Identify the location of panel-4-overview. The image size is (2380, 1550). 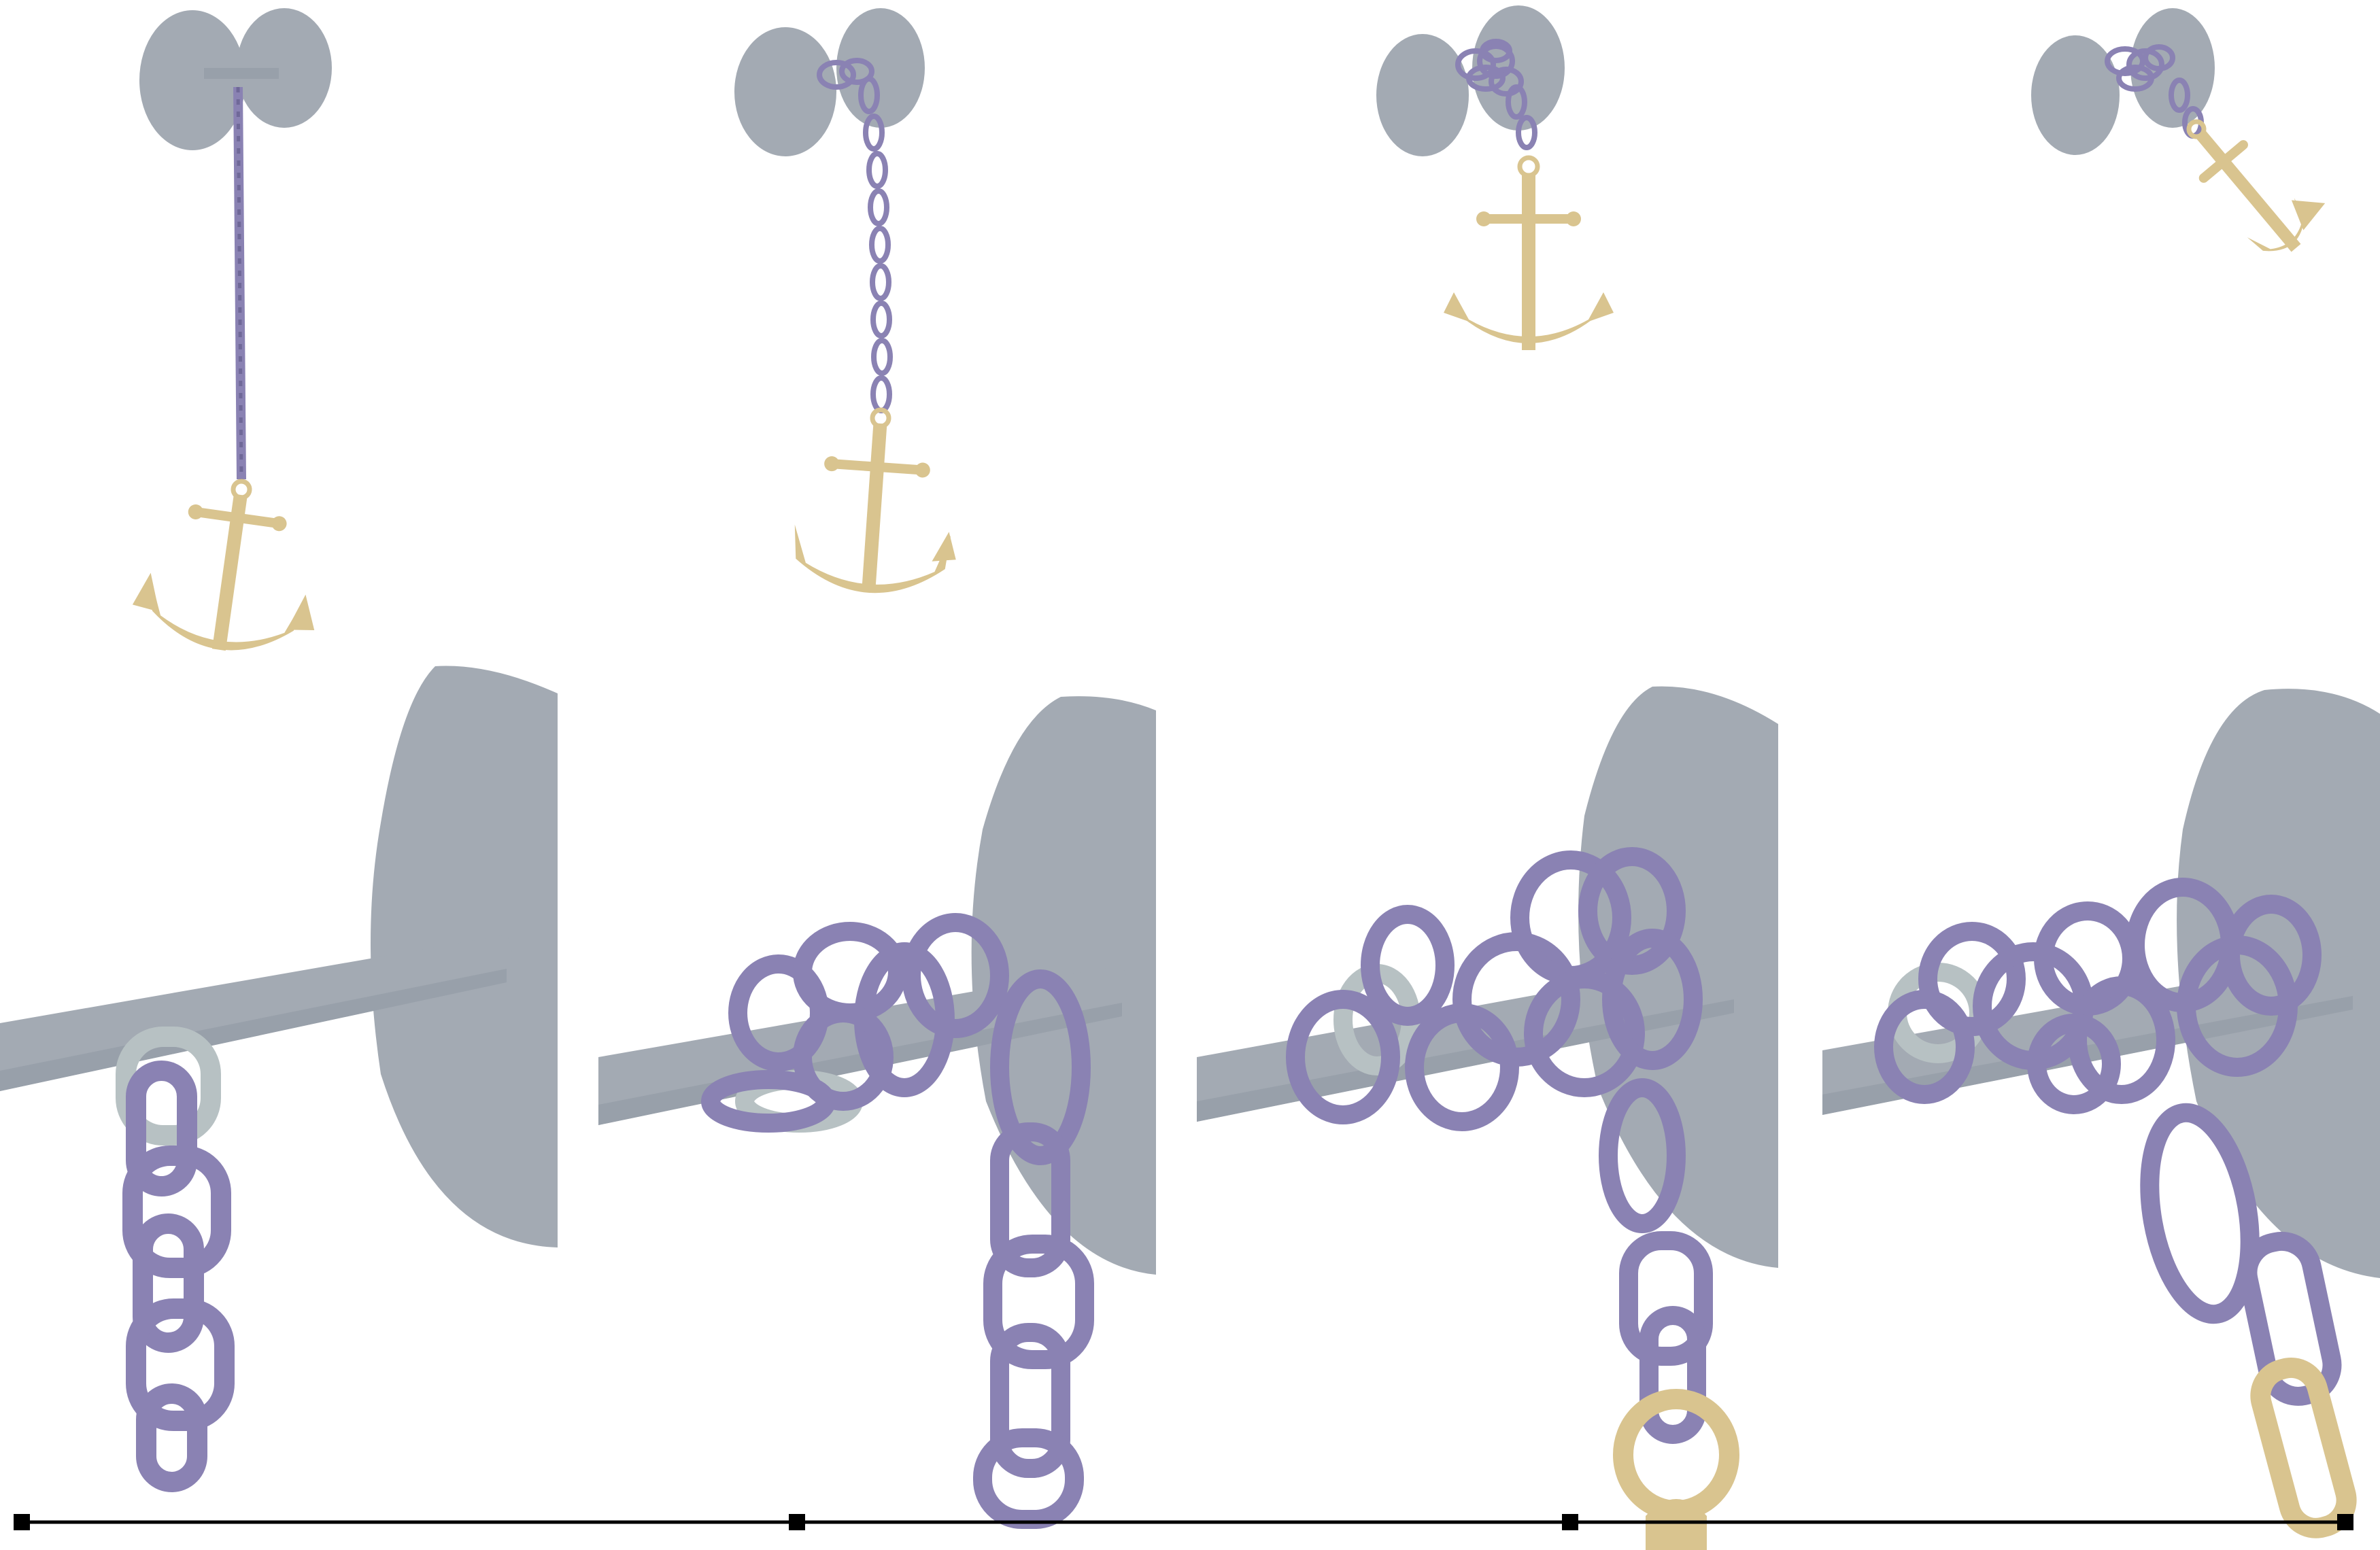
(2179, 130).